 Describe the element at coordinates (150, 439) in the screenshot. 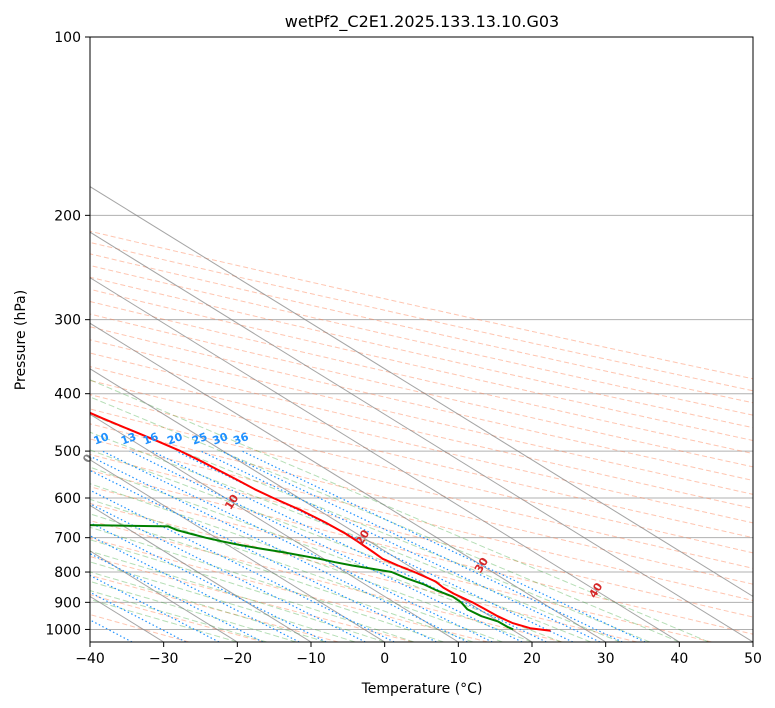

I see `mixing-ratio-label: 16` at that location.